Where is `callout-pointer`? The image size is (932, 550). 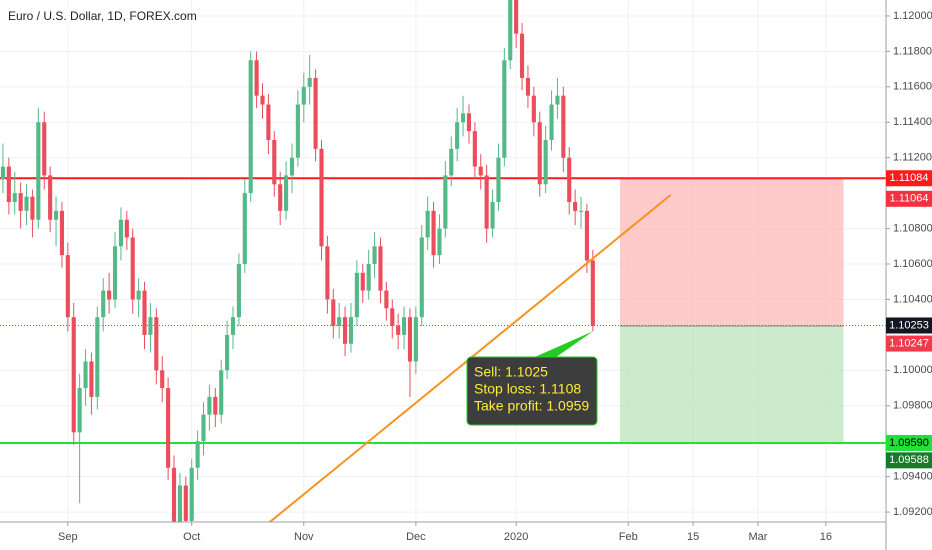 callout-pointer is located at coordinates (560, 345).